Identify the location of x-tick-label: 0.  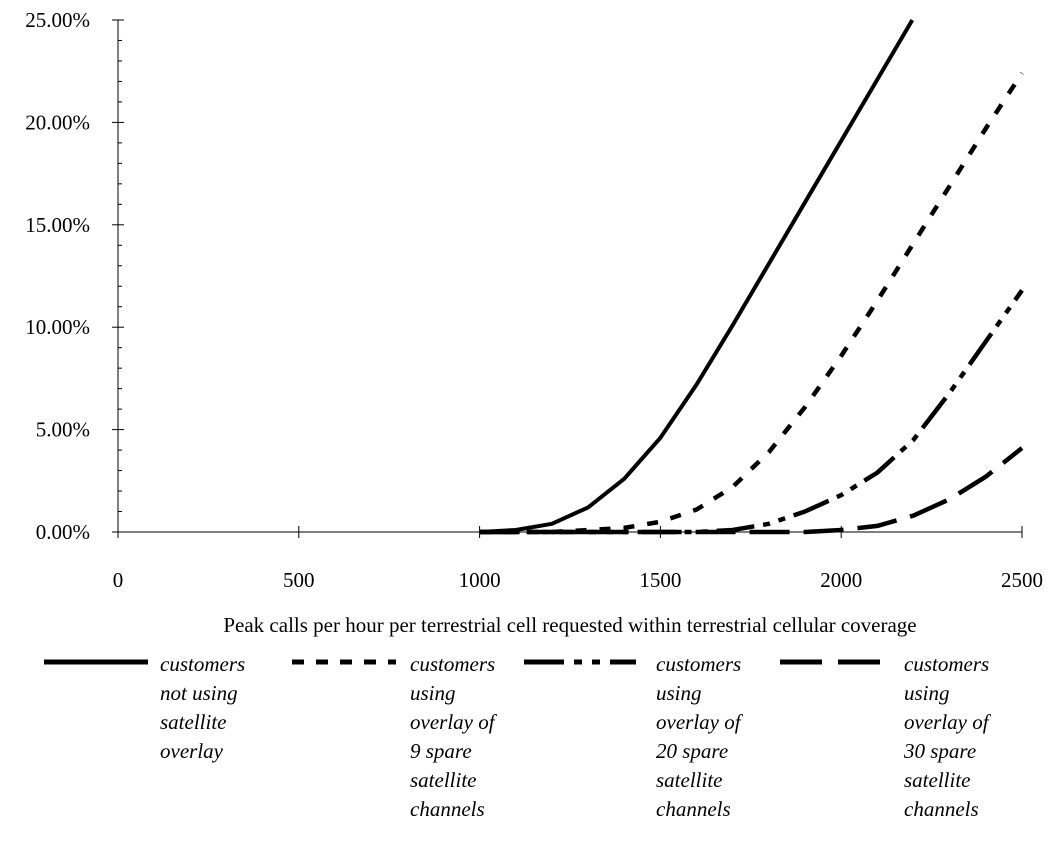
(118, 580).